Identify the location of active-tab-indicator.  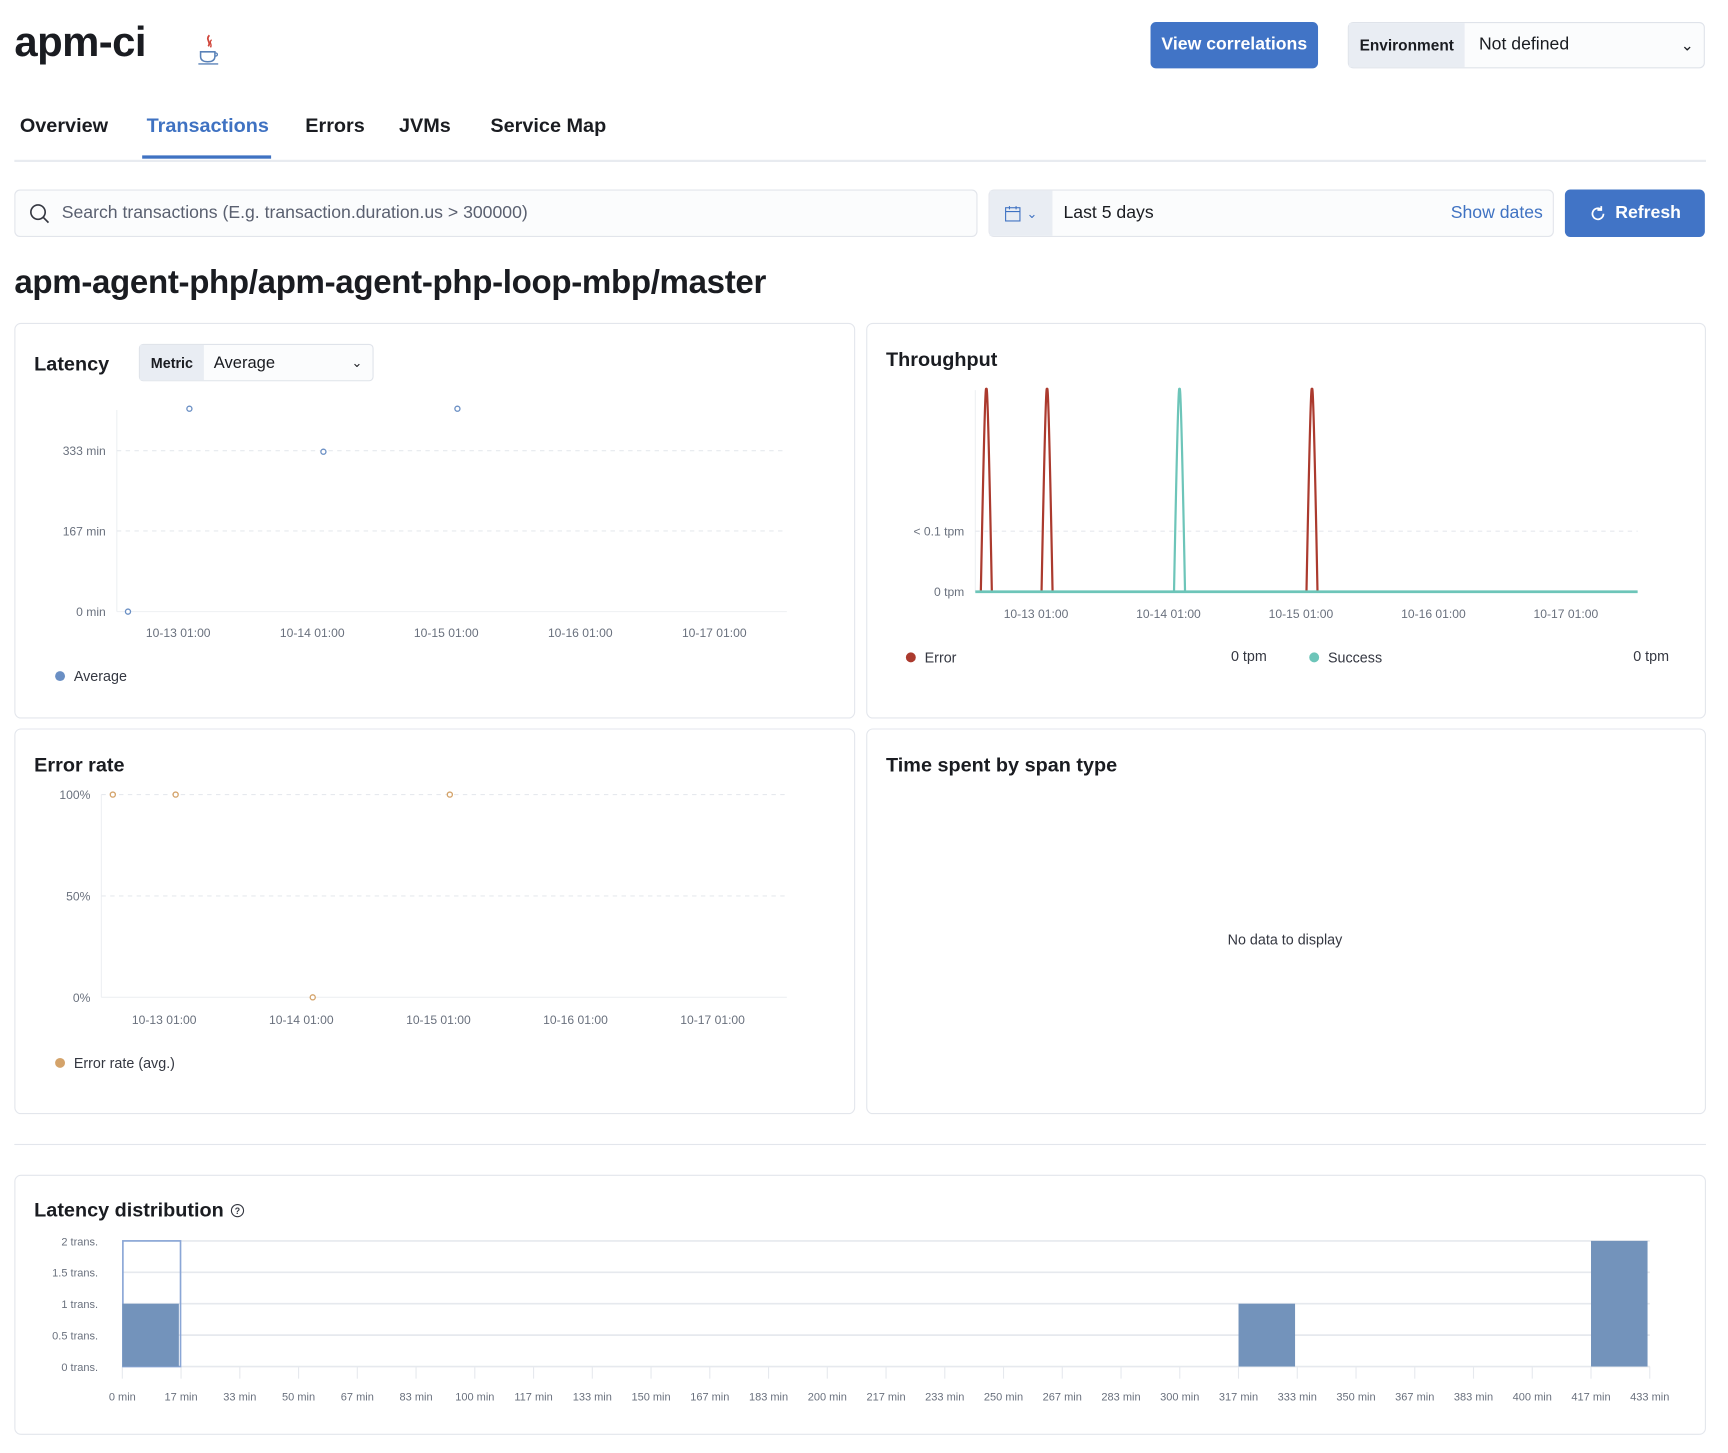
(207, 157).